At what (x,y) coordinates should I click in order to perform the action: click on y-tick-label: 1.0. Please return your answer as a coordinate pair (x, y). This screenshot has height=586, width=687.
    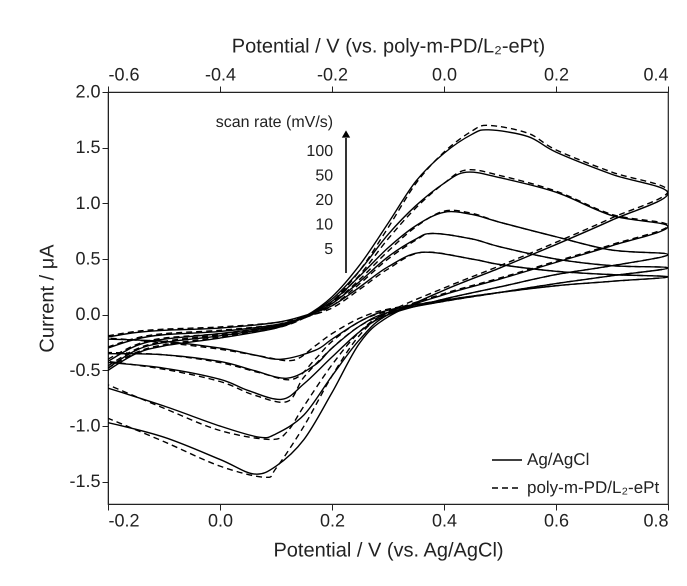
    Looking at the image, I should click on (87, 202).